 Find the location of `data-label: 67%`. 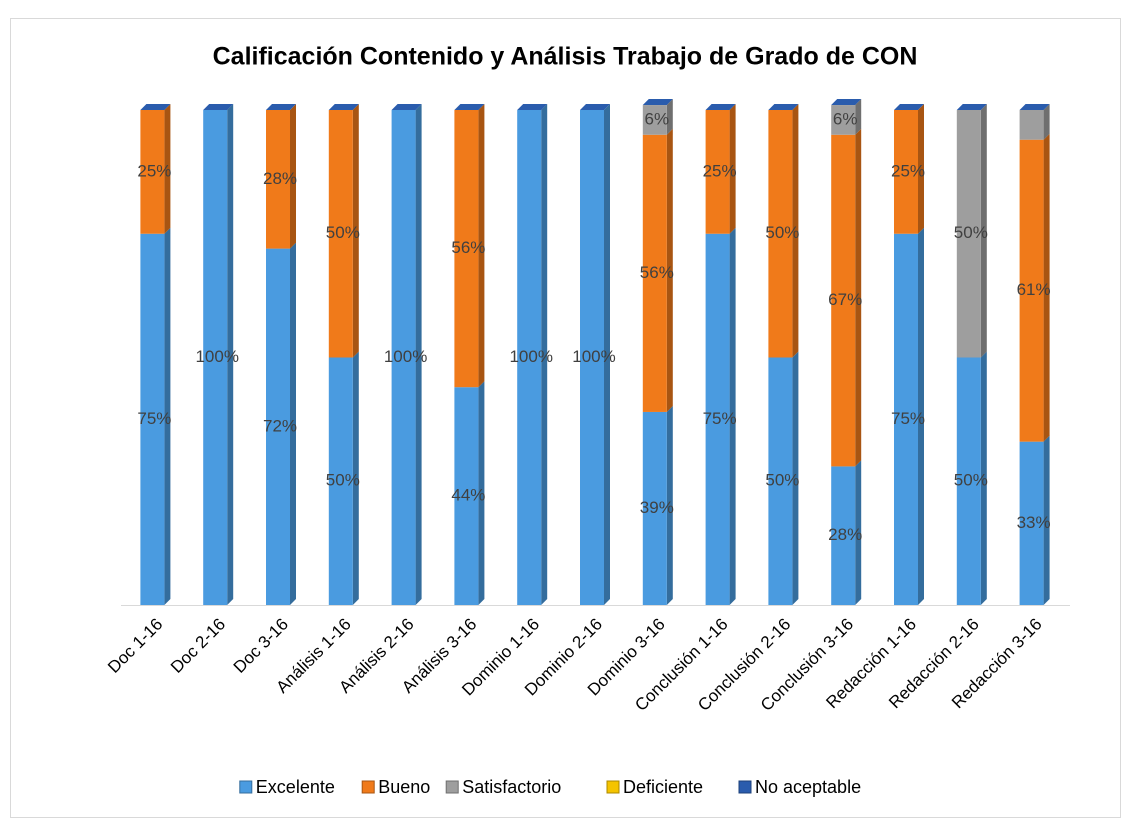

data-label: 67% is located at coordinates (845, 299).